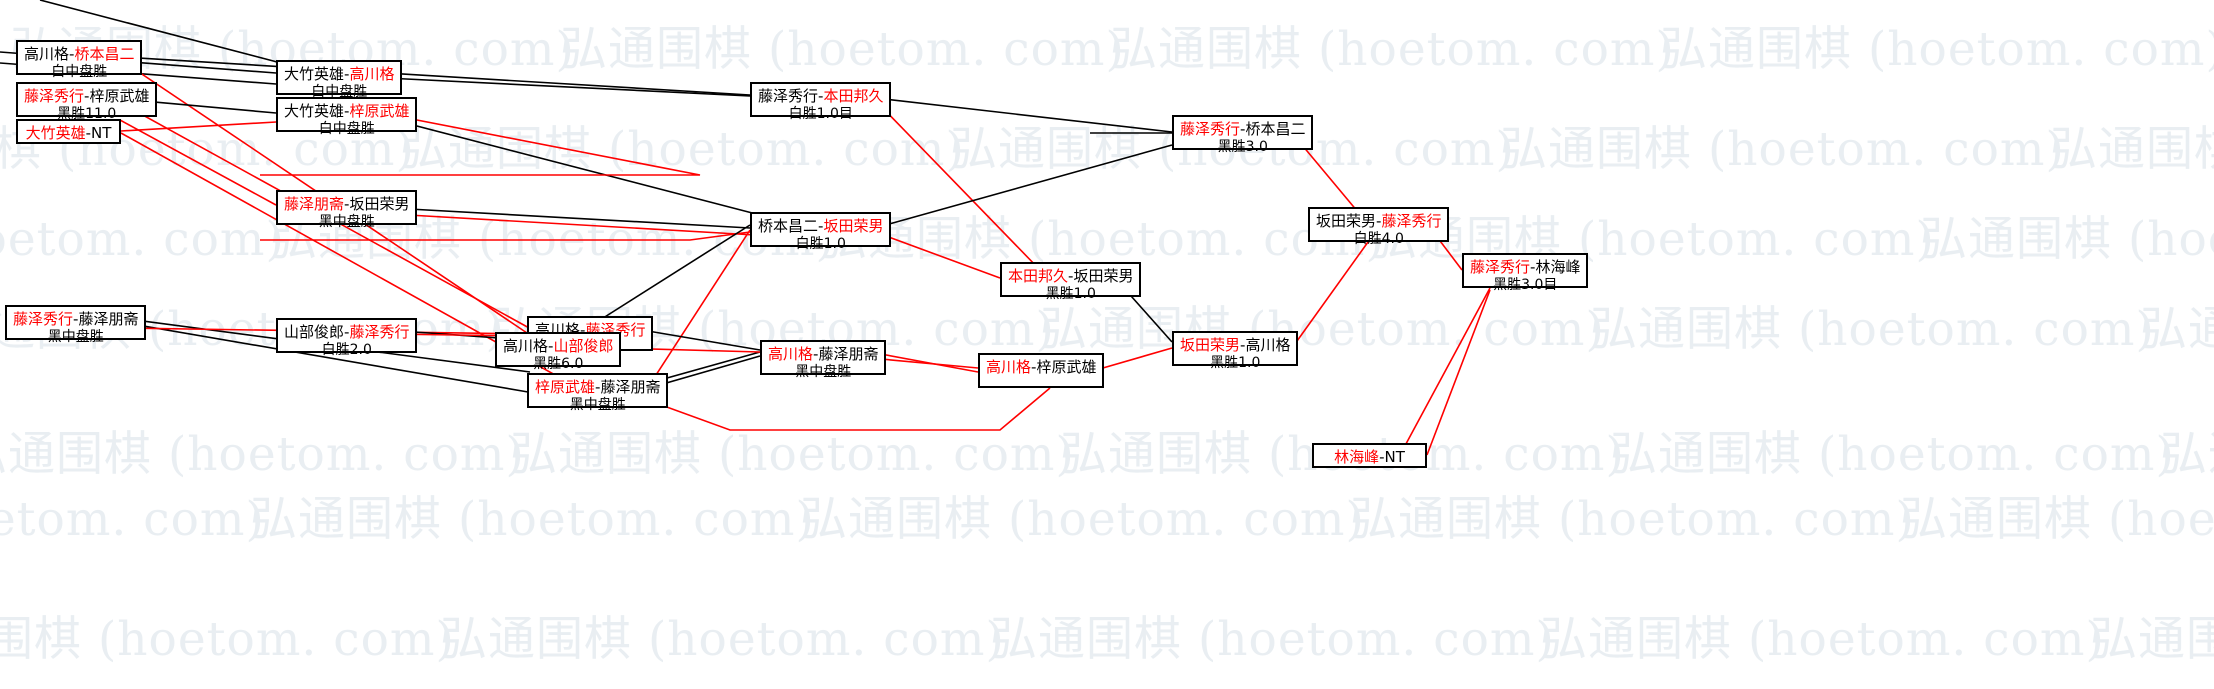  I want to click on match-players: 高川格-桥本昌二, so click(79, 54).